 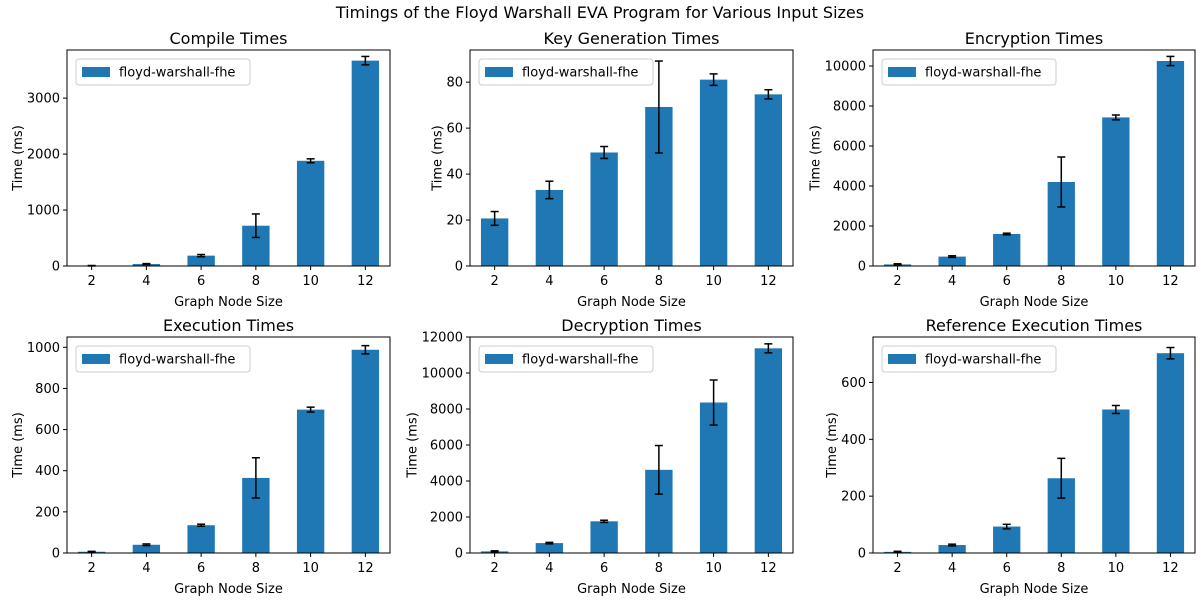 I want to click on y-tick-label: 200, so click(x=853, y=497).